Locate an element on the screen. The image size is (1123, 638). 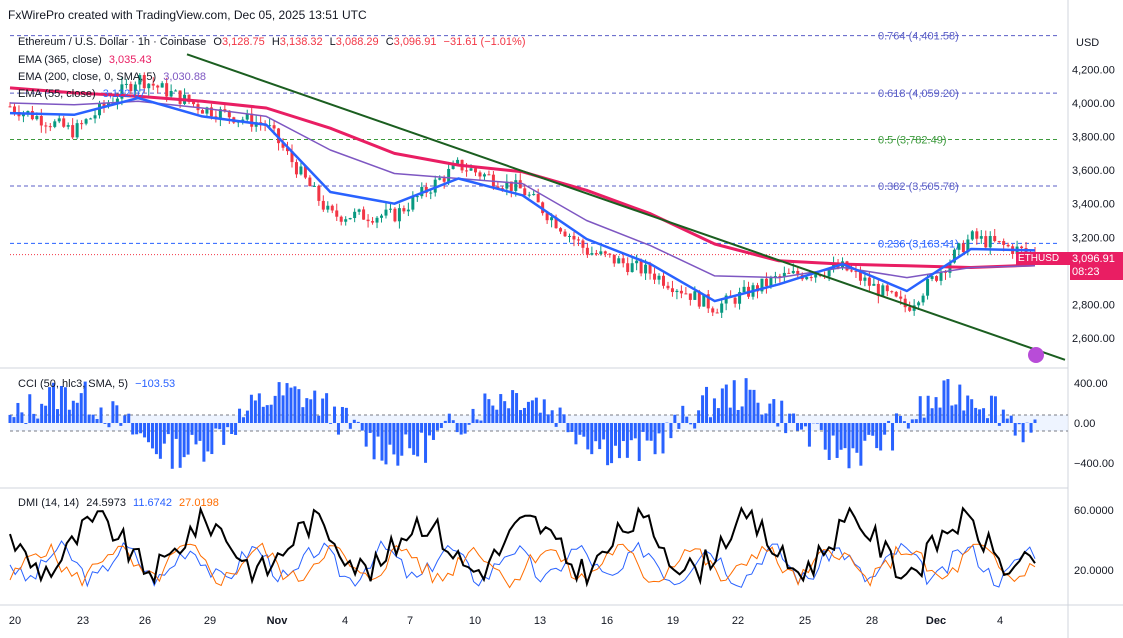
time-tick-label: 28 is located at coordinates (872, 621).